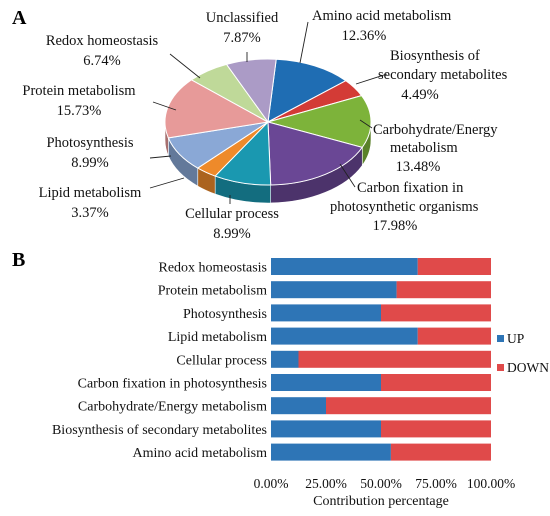  What do you see at coordinates (331, 452) in the screenshot?
I see `bar-up-amino-acid-metabolism` at bounding box center [331, 452].